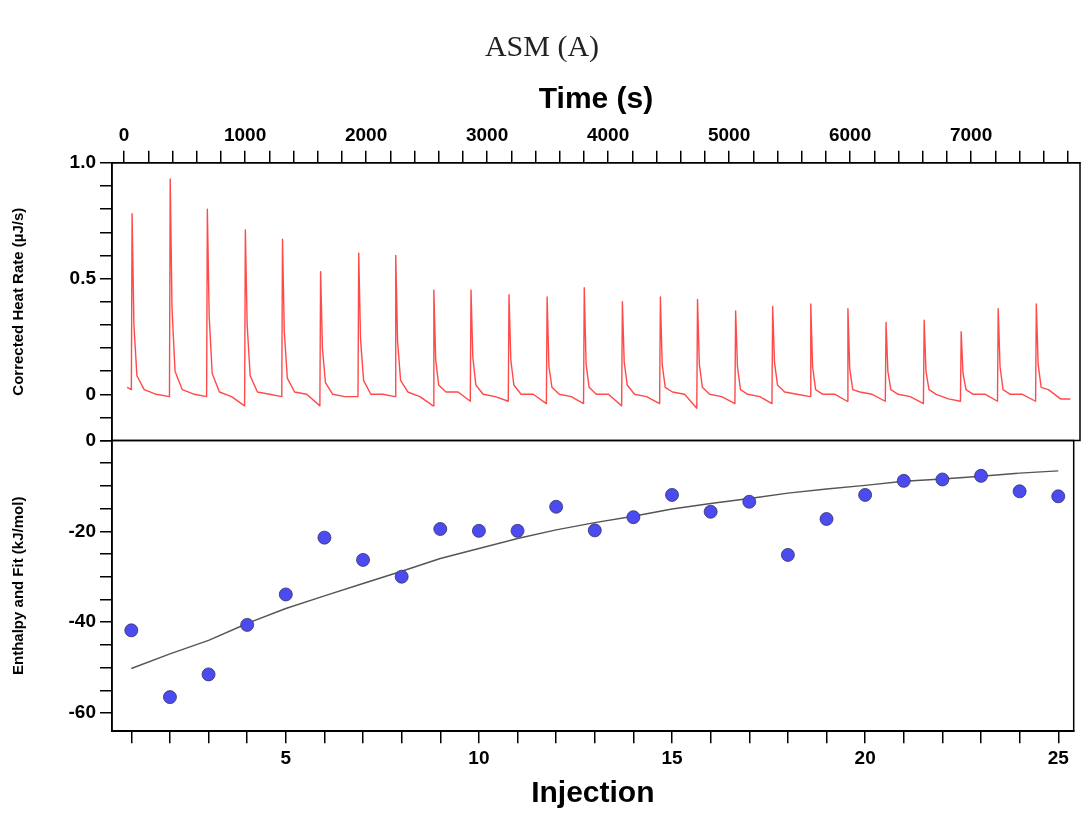 This screenshot has width=1081, height=814. I want to click on x-tick-label: 1000, so click(245, 134).